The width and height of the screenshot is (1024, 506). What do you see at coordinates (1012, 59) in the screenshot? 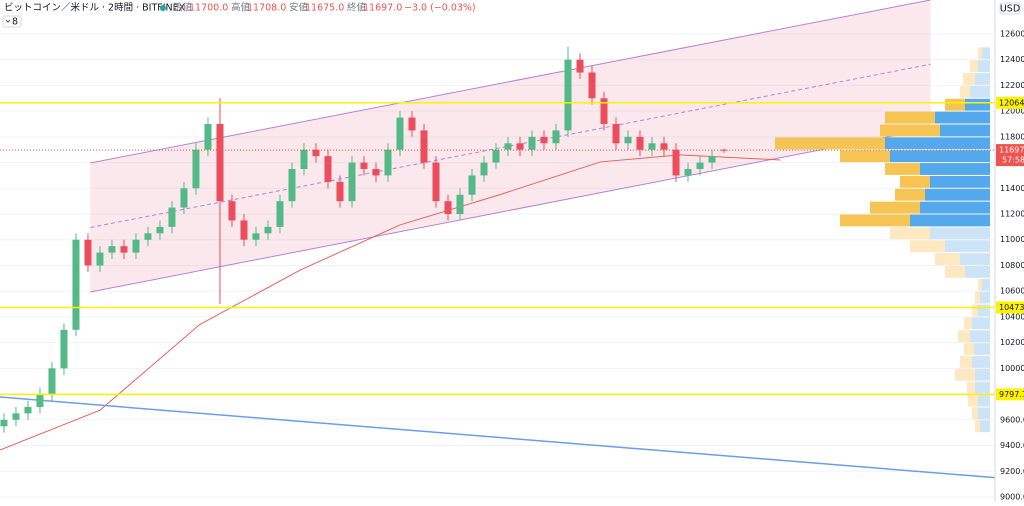
I see `y-tick-label: 12400.0` at bounding box center [1012, 59].